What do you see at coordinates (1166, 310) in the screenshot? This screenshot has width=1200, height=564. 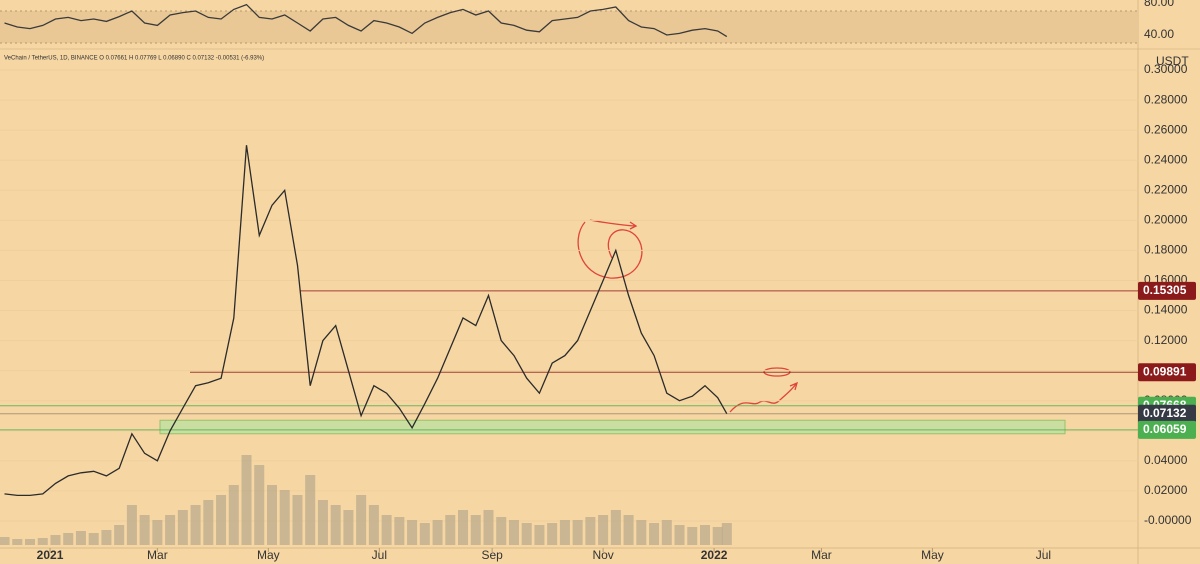 I see `y-tick-label: 0.14000` at bounding box center [1166, 310].